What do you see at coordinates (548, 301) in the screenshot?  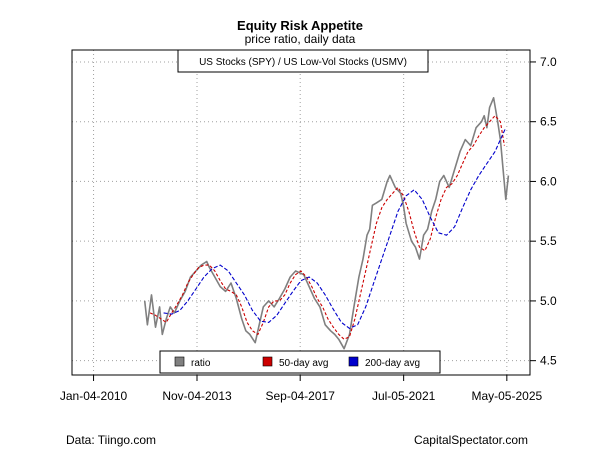 I see `y-tick-label: 5.0` at bounding box center [548, 301].